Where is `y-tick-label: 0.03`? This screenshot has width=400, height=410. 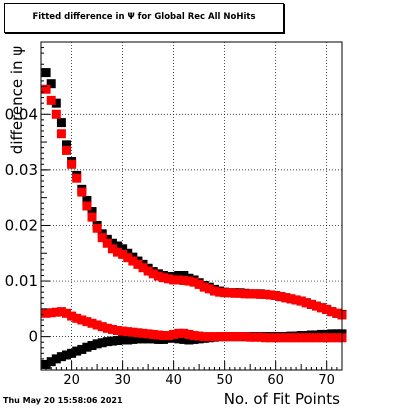
y-tick-label: 0.03 is located at coordinates (21, 170).